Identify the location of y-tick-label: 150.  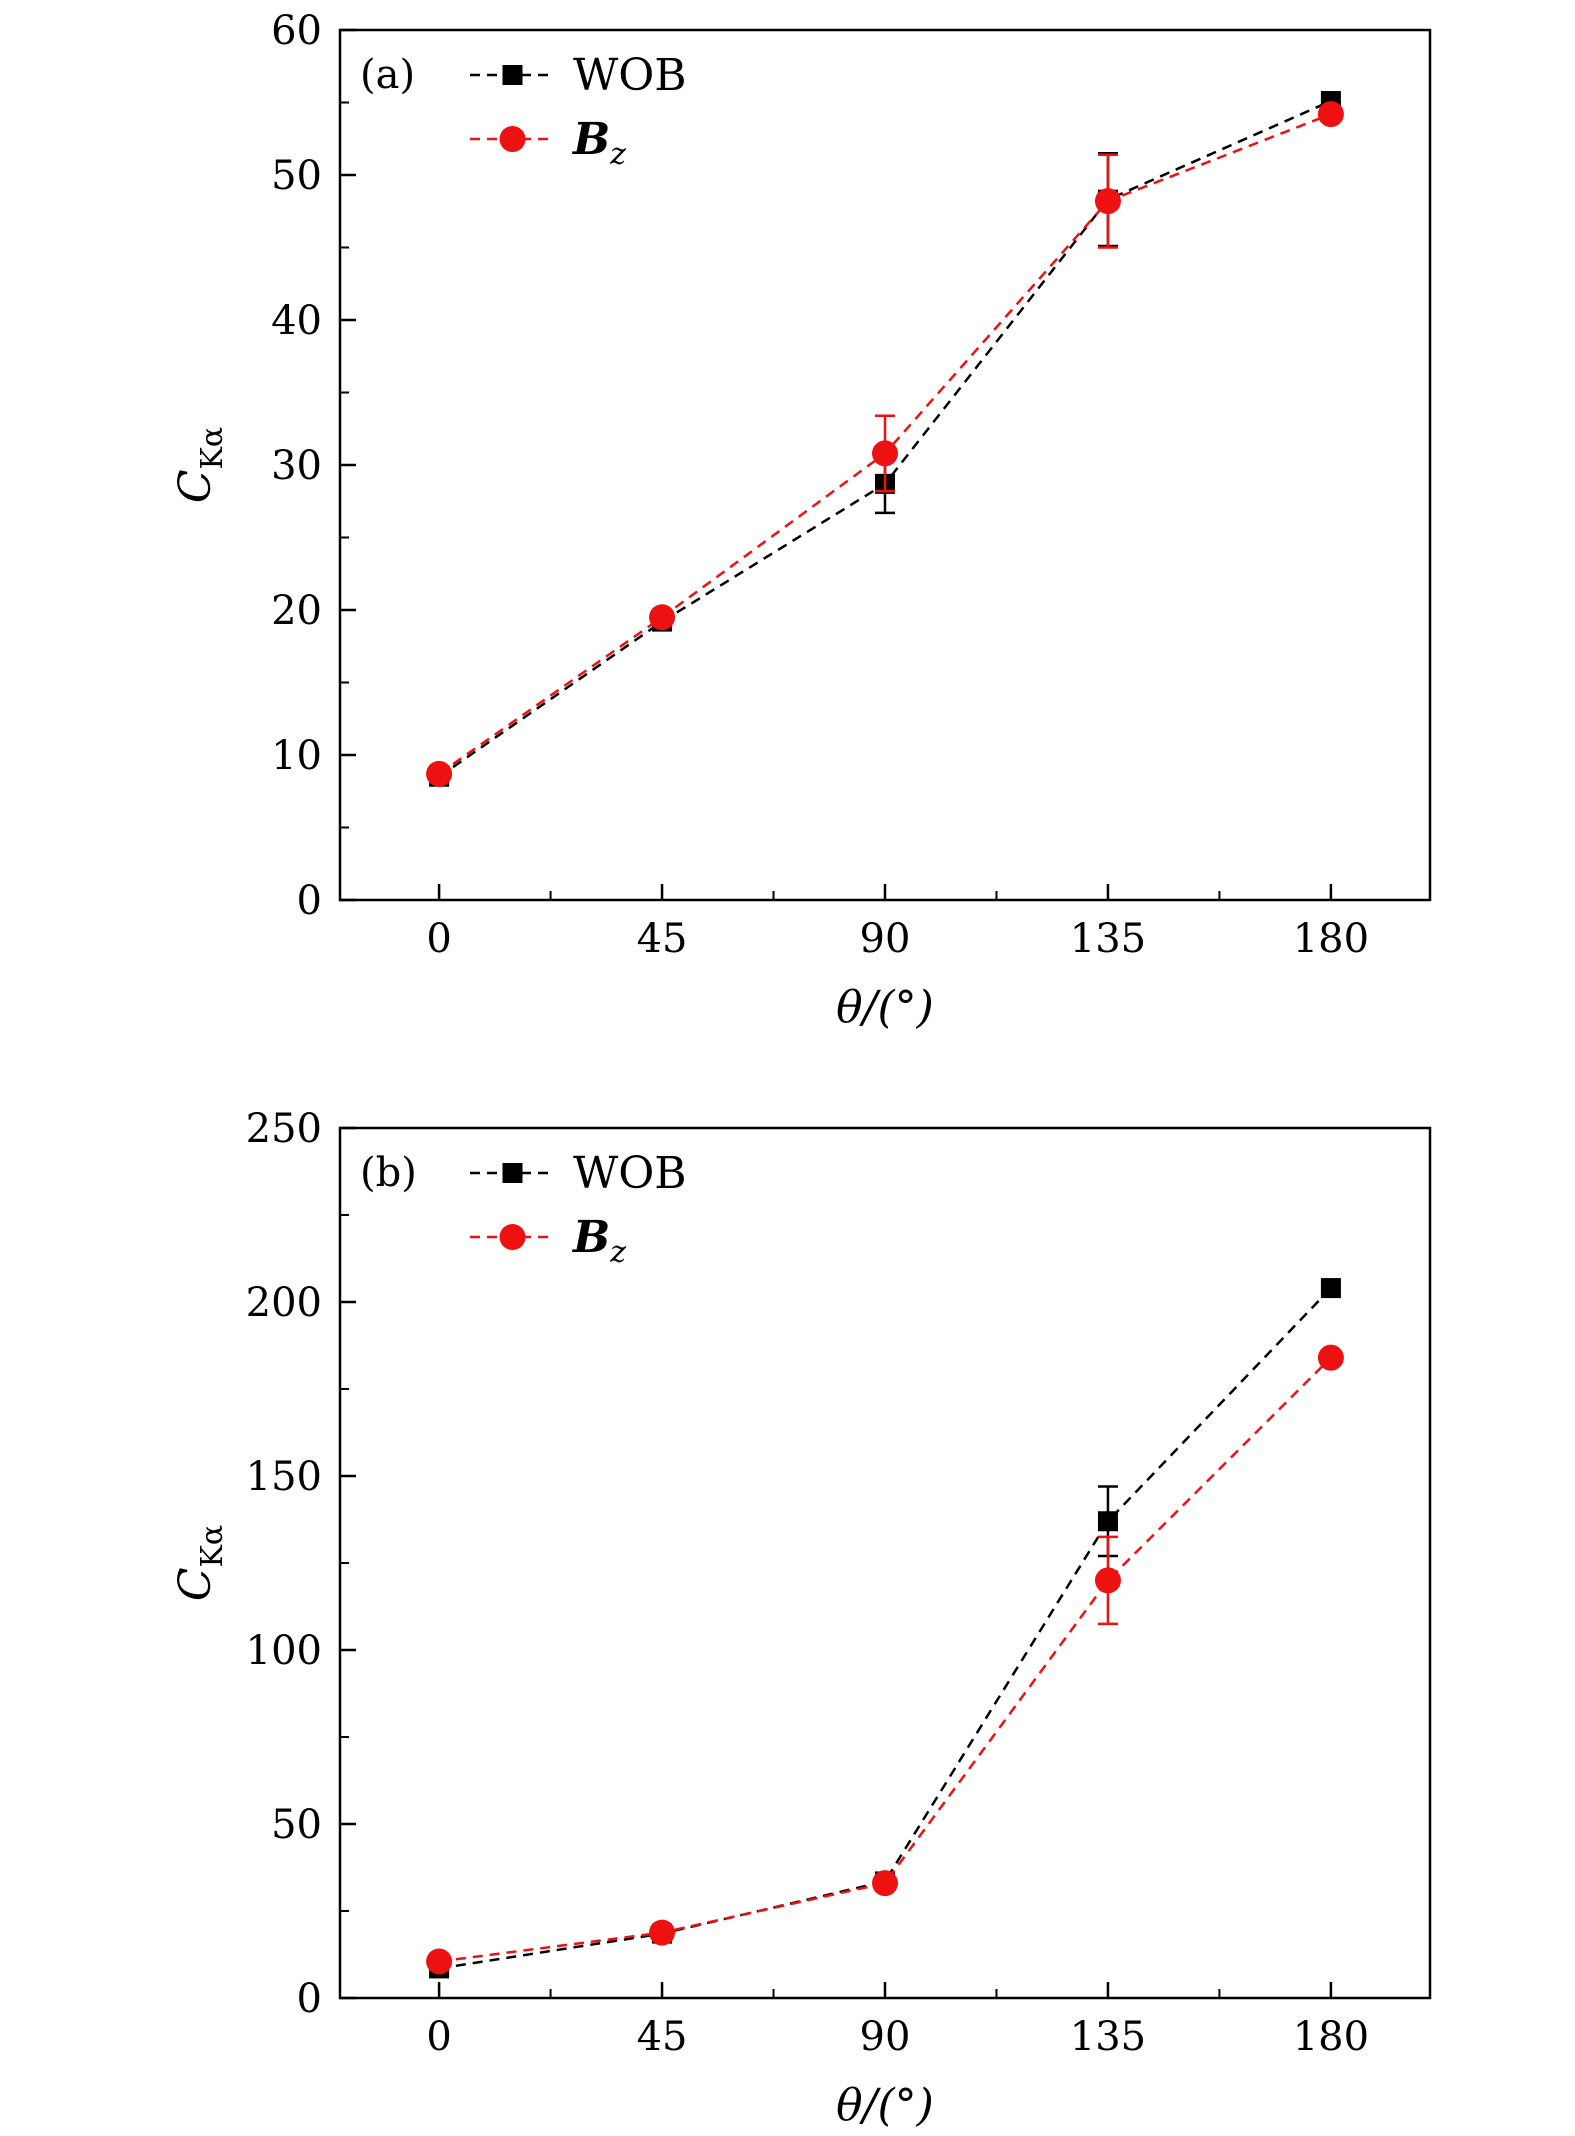
(284, 1477).